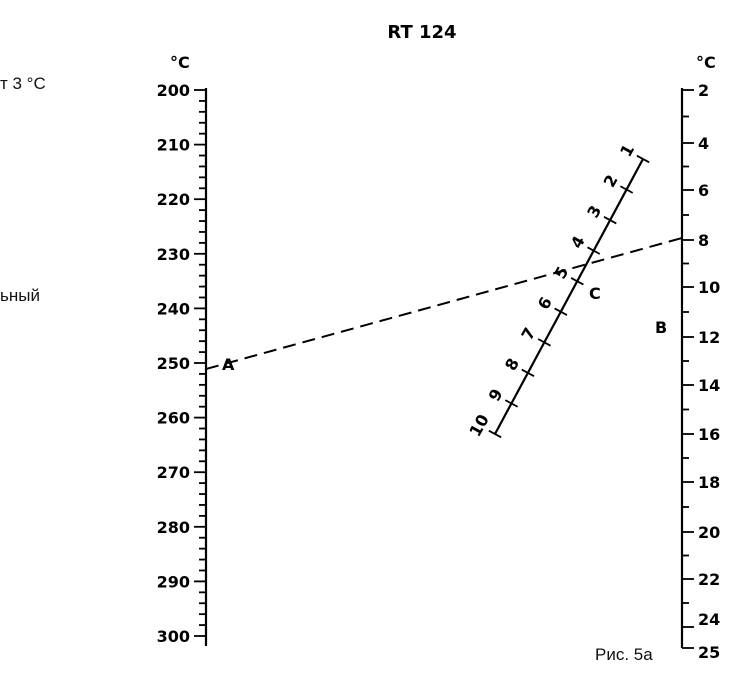 The height and width of the screenshot is (680, 731). I want to click on left-tick-label: 240, so click(173, 308).